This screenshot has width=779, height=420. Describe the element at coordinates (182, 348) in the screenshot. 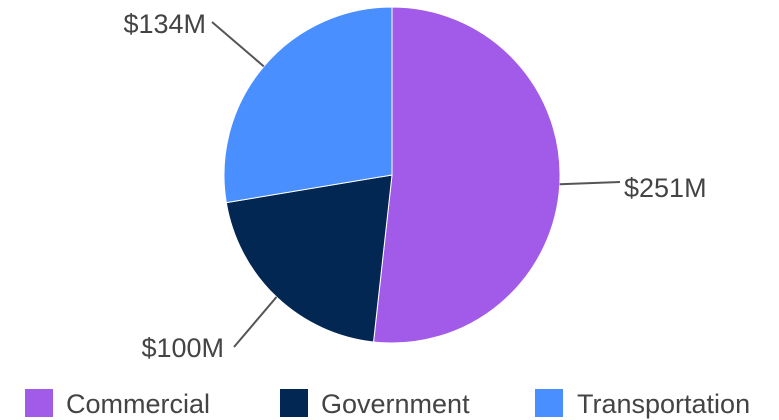

I see `slice-label-government: $100M` at that location.